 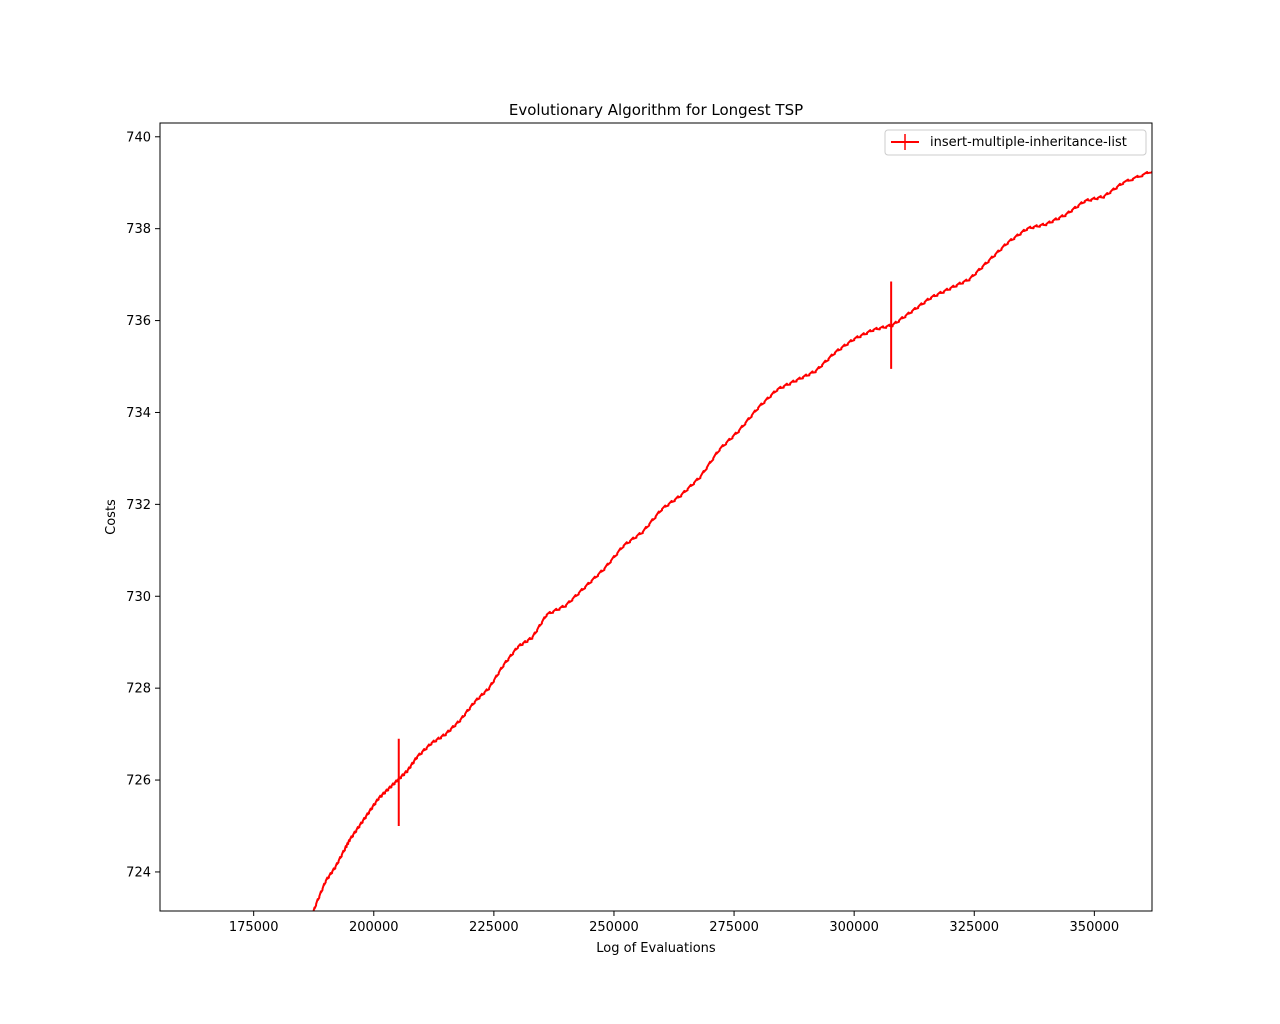 What do you see at coordinates (138, 781) in the screenshot?
I see `y-tick-label: 726` at bounding box center [138, 781].